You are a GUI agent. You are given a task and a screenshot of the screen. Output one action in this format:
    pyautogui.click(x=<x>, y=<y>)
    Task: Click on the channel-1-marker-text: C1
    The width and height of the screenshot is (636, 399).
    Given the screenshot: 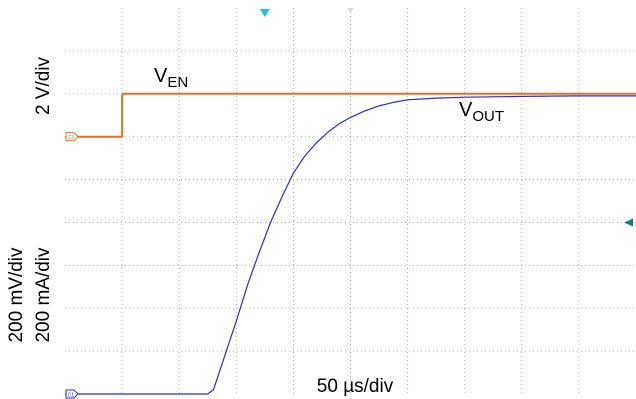 What is the action you would take?
    pyautogui.click(x=71, y=396)
    